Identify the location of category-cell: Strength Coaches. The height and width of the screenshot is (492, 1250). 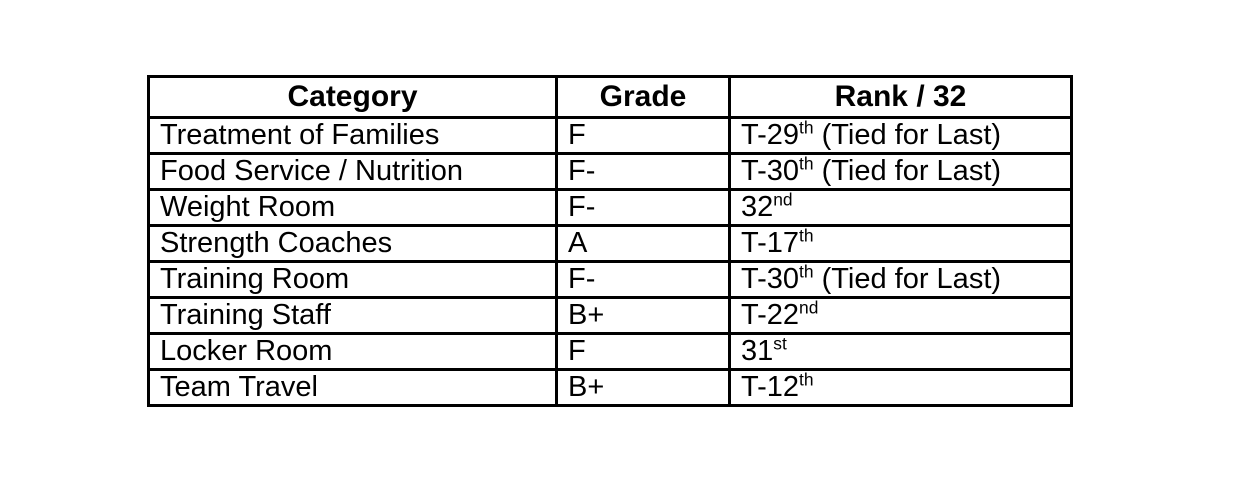
(352, 243).